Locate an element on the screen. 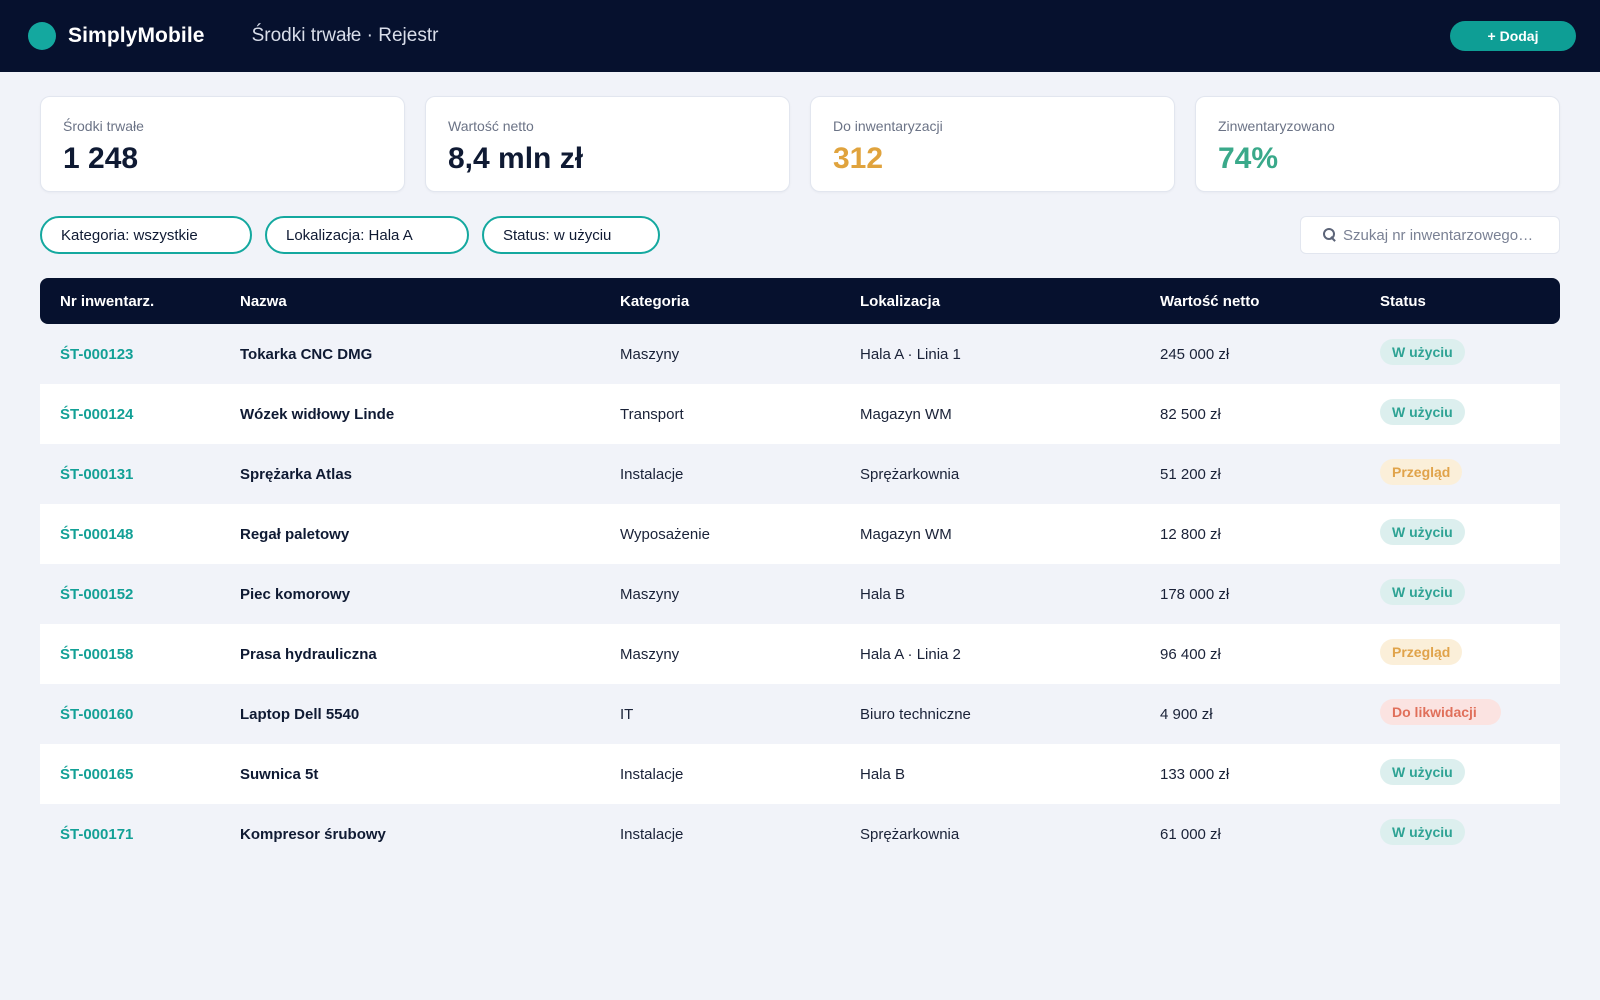  asset-net-value: 4 900 zł is located at coordinates (1186, 714).